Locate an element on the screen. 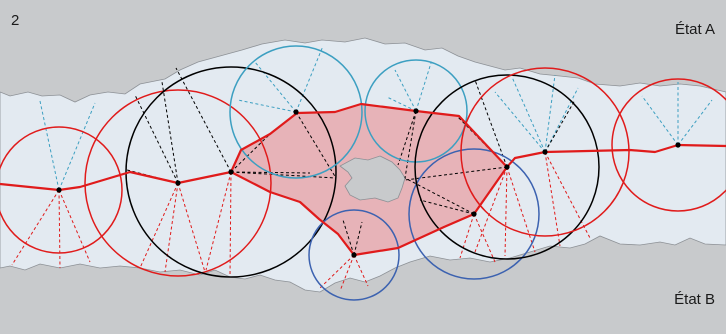  loop-hole is located at coordinates (372, 179).